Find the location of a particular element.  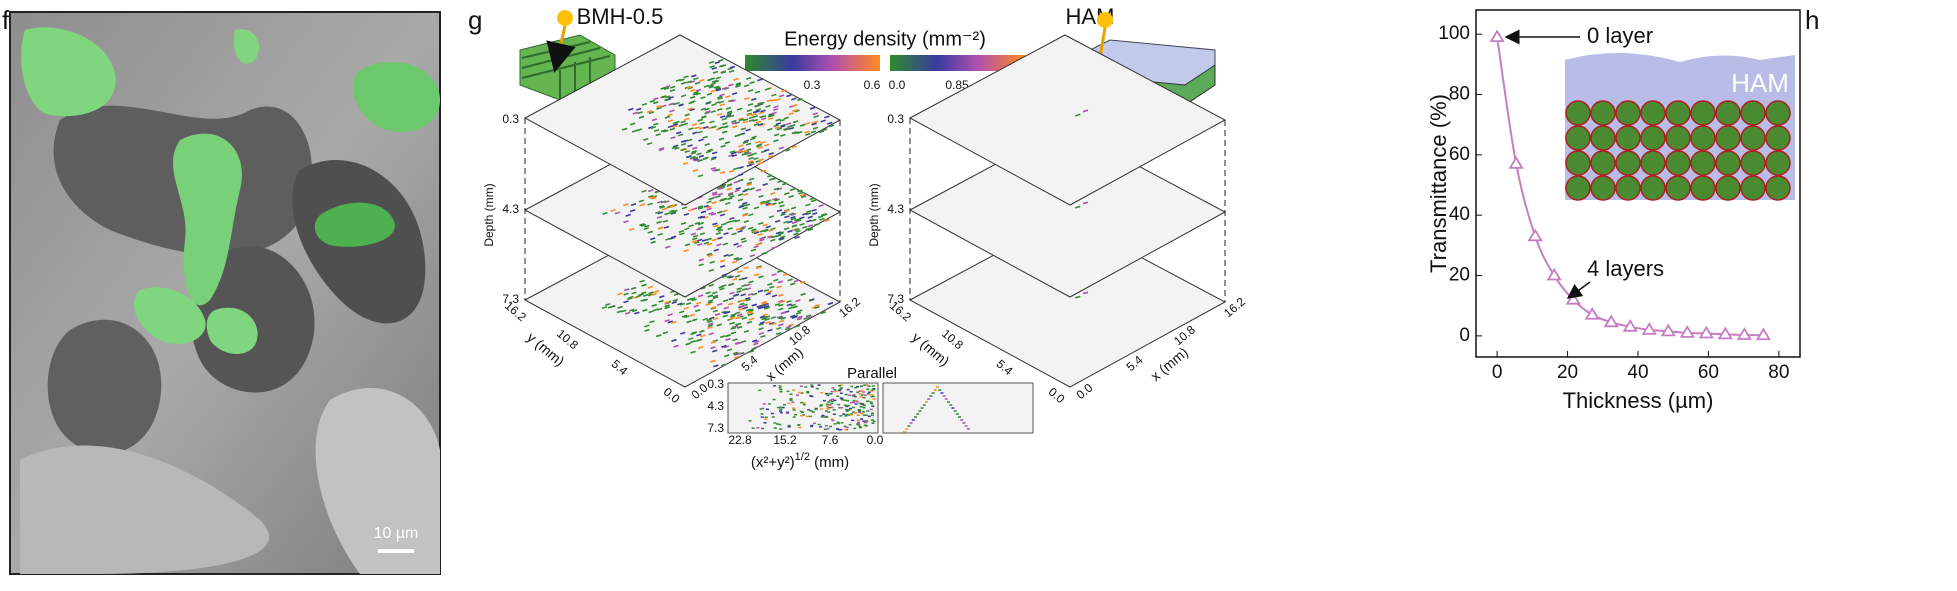

colorbar-tick-label: 0.6 is located at coordinates (872, 85).